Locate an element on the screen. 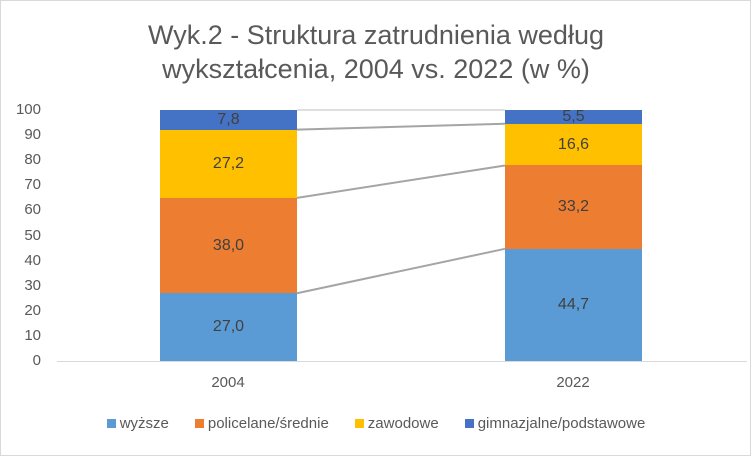 The image size is (752, 457). data-label: 5,5 is located at coordinates (573, 116).